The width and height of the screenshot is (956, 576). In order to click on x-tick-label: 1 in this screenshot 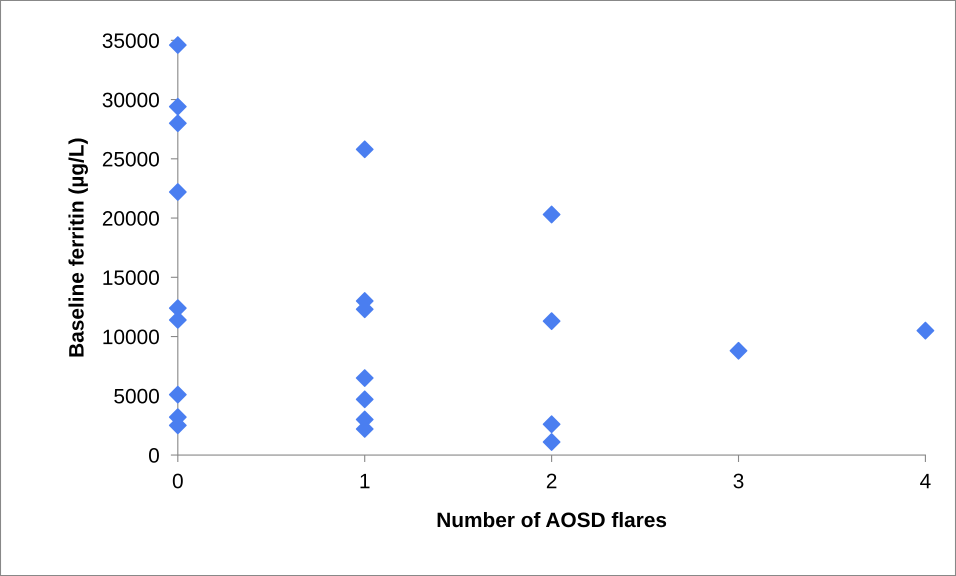, I will do `click(365, 481)`.